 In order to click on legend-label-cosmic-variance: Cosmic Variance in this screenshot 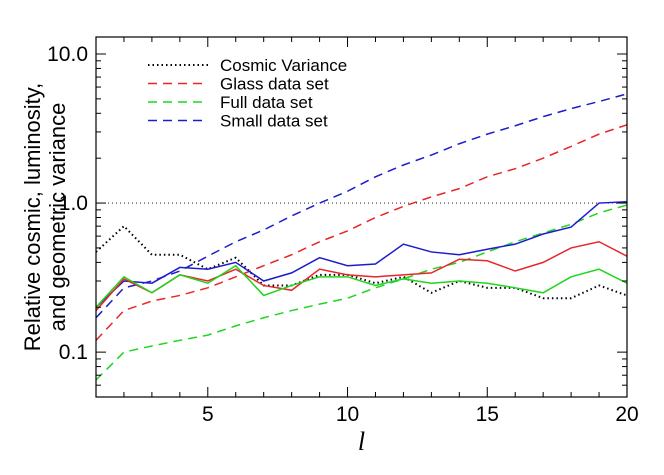, I will do `click(283, 65)`.